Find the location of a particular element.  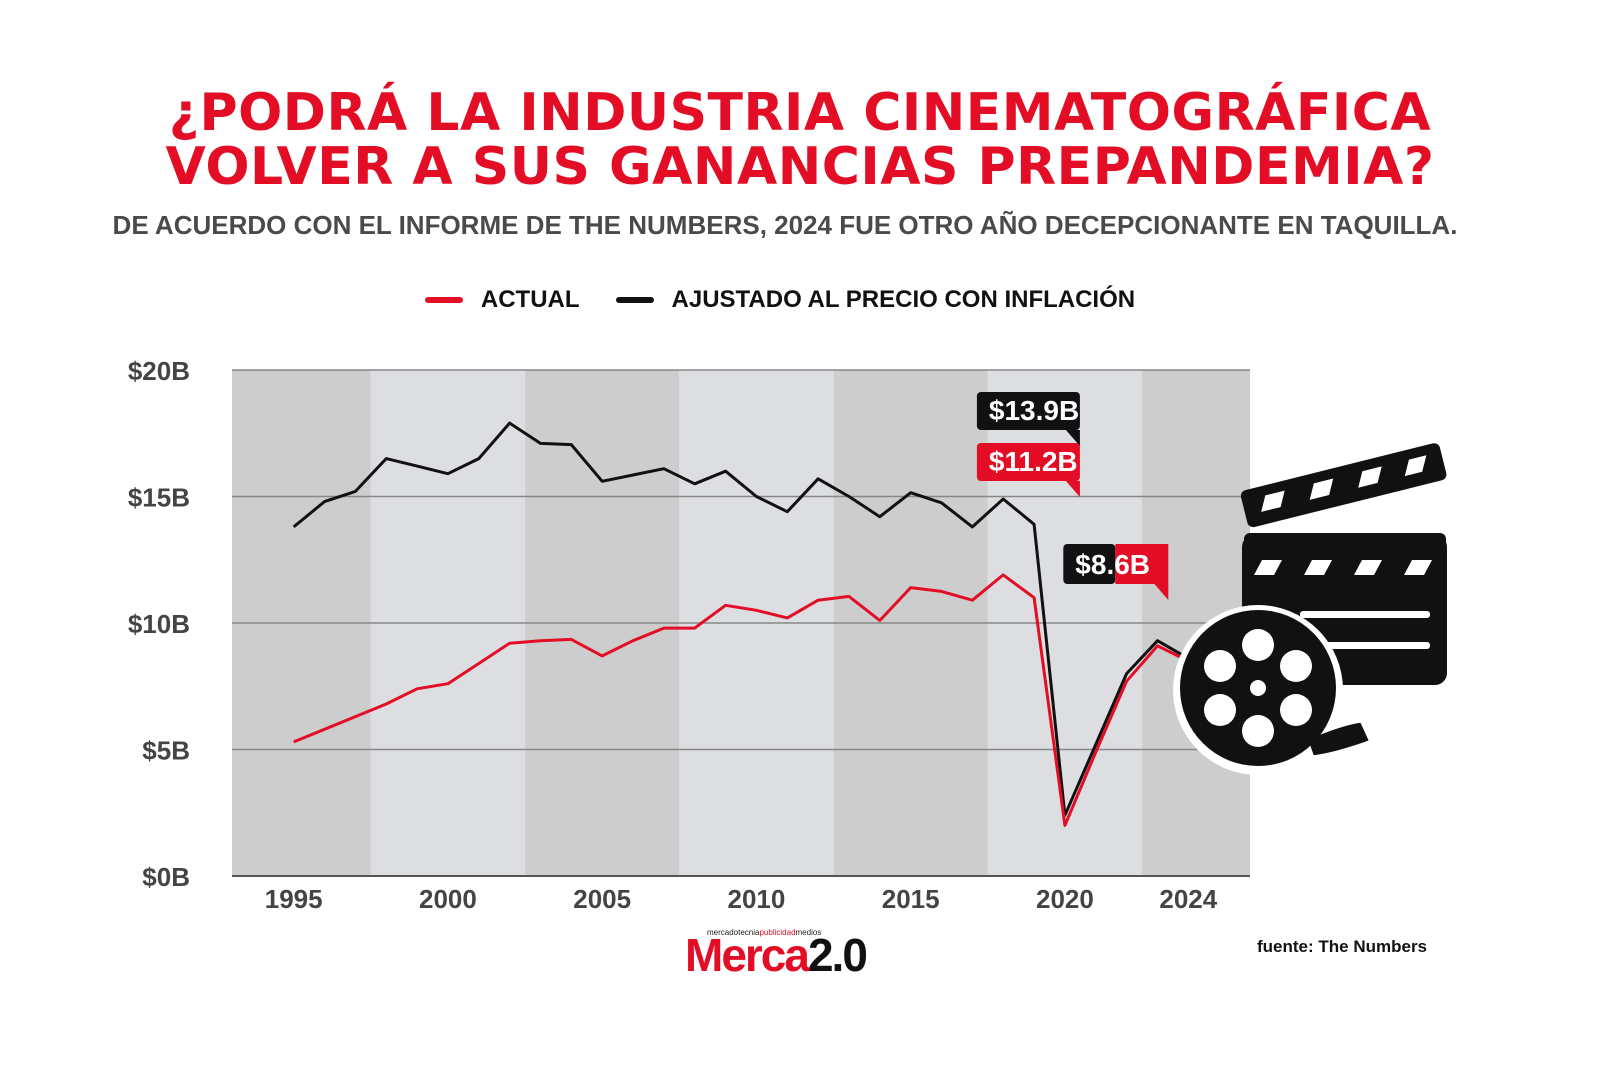

y-tick-label: $15B is located at coordinates (159, 498).